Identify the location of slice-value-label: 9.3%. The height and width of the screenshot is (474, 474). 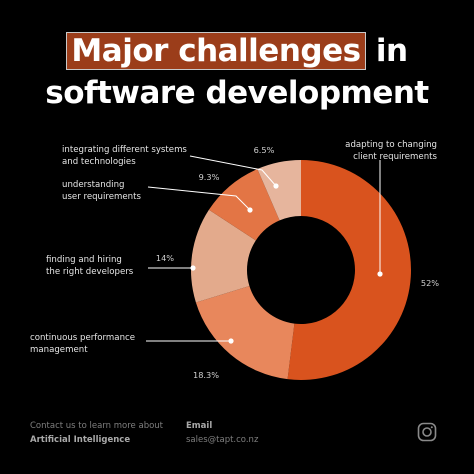
(209, 177).